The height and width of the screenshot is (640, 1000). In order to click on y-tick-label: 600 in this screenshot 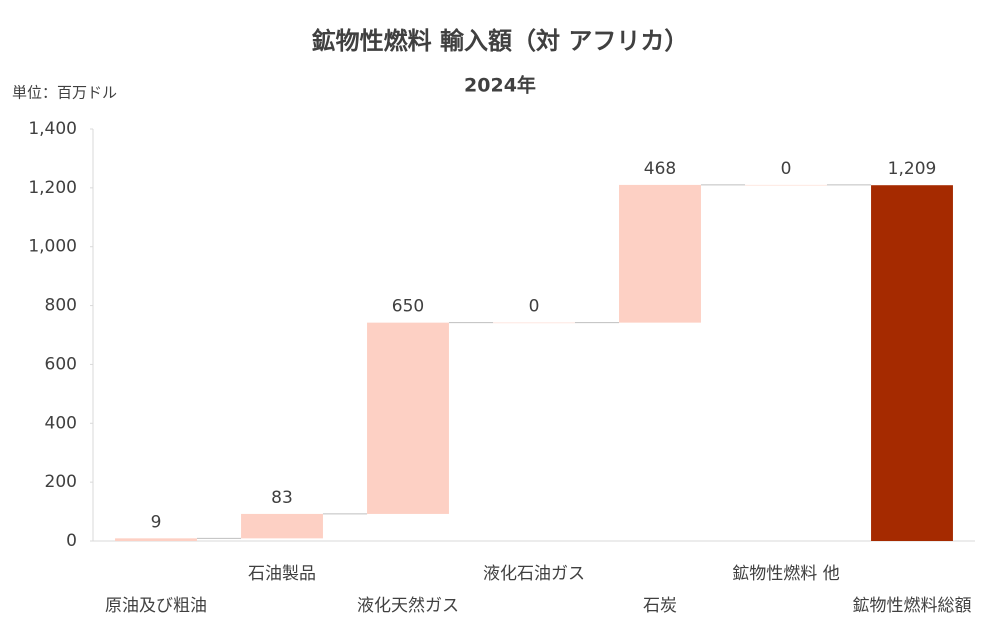, I will do `click(61, 364)`.